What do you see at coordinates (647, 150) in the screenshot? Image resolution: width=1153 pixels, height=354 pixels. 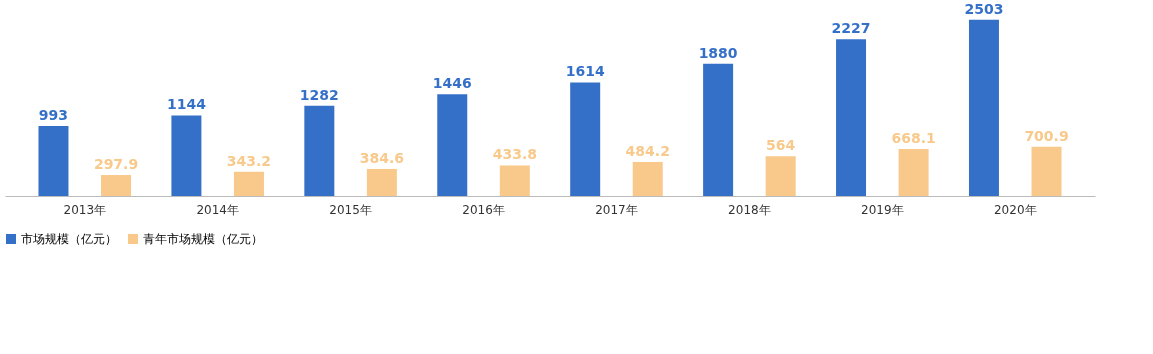 I see `data-label: 484.2` at bounding box center [647, 150].